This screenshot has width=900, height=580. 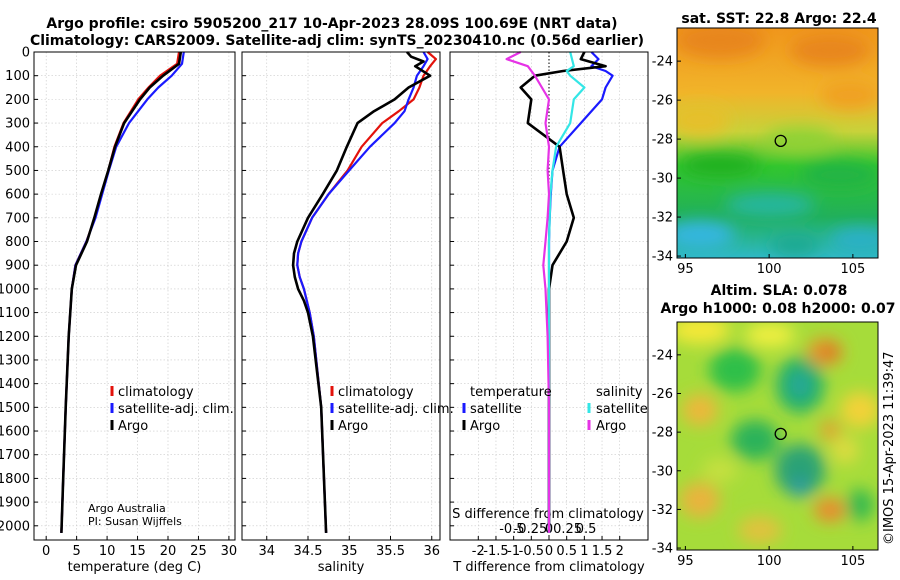 What do you see at coordinates (622, 409) in the screenshot?
I see `legend-s-satellite-label: satellite` at bounding box center [622, 409].